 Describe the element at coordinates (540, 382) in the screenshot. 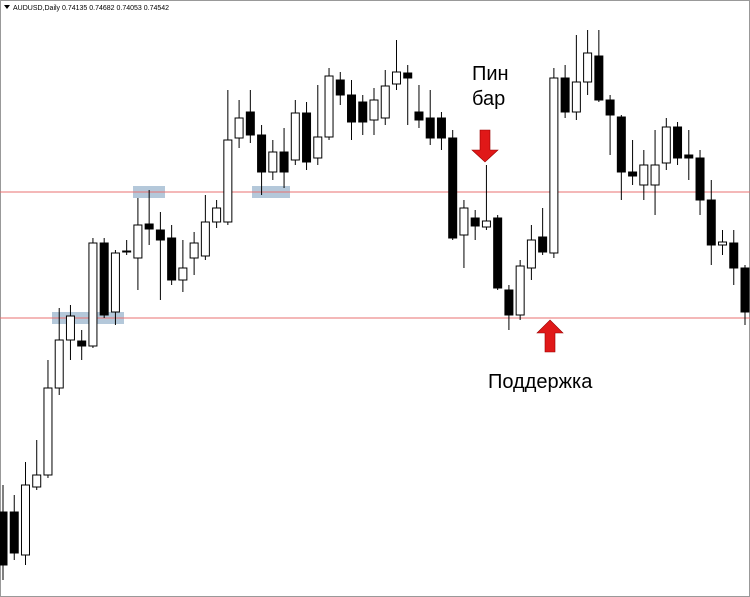

I see `annotation: Поддержка` at that location.